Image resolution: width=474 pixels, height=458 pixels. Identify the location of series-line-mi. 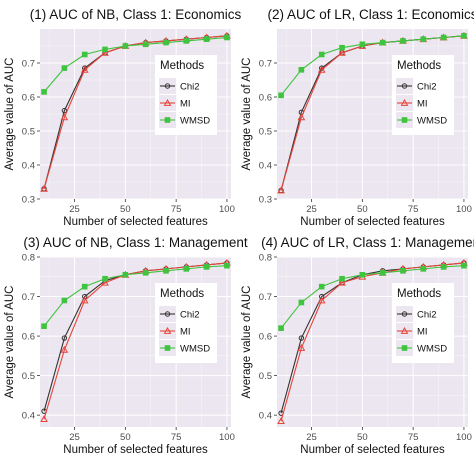
(135, 341).